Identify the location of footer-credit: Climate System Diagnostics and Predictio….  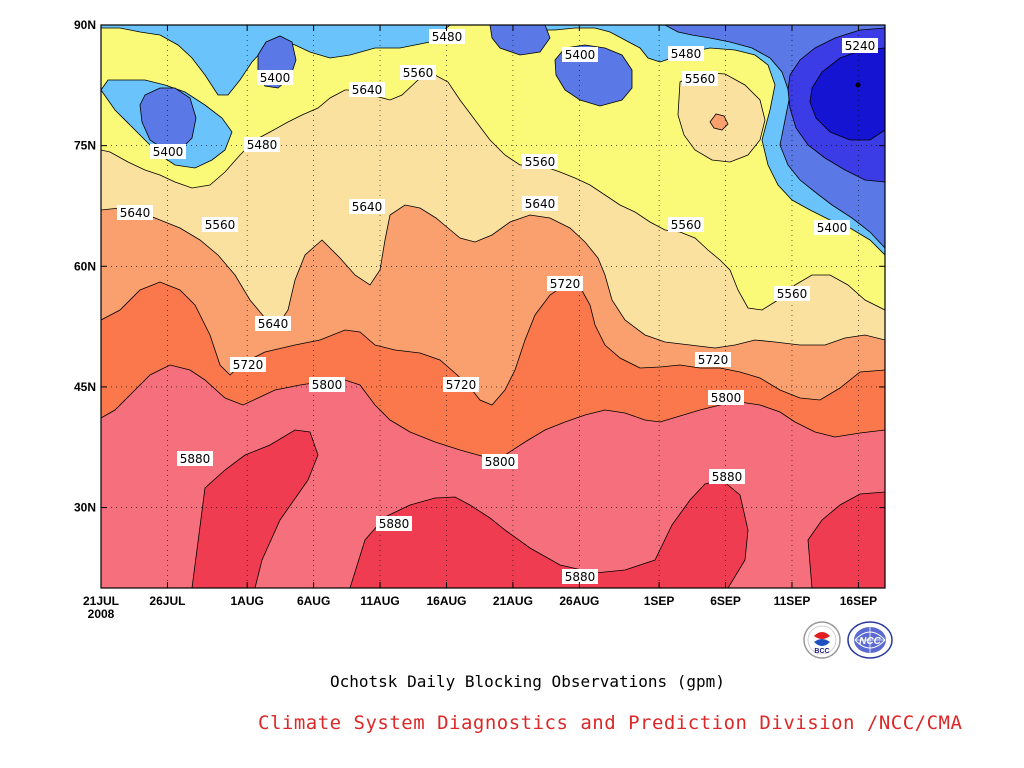
(610, 723).